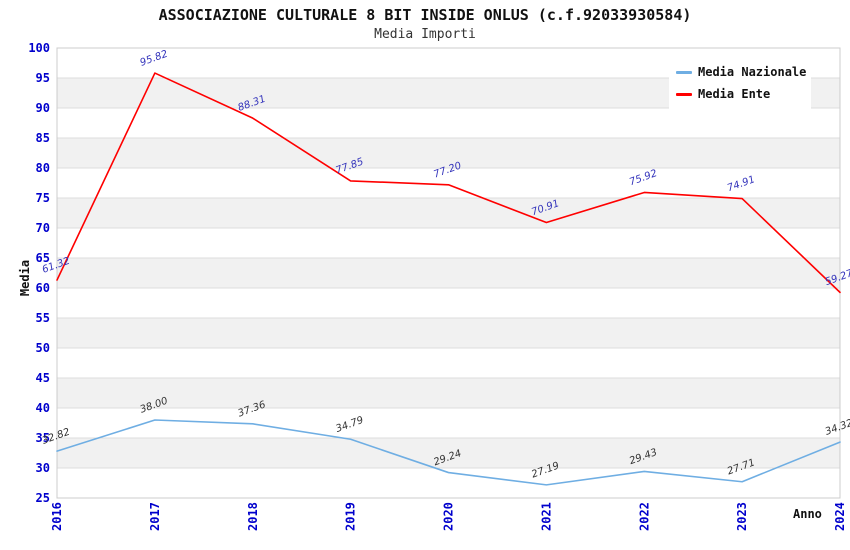 The image size is (850, 550). What do you see at coordinates (684, 72) in the screenshot?
I see `legend-swatch-media-nazionale` at bounding box center [684, 72].